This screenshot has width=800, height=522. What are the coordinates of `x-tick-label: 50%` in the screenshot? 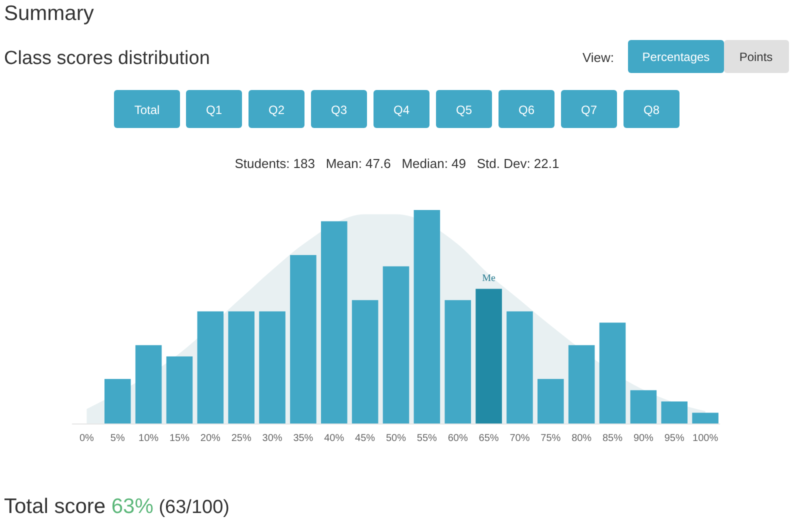 It's located at (396, 438).